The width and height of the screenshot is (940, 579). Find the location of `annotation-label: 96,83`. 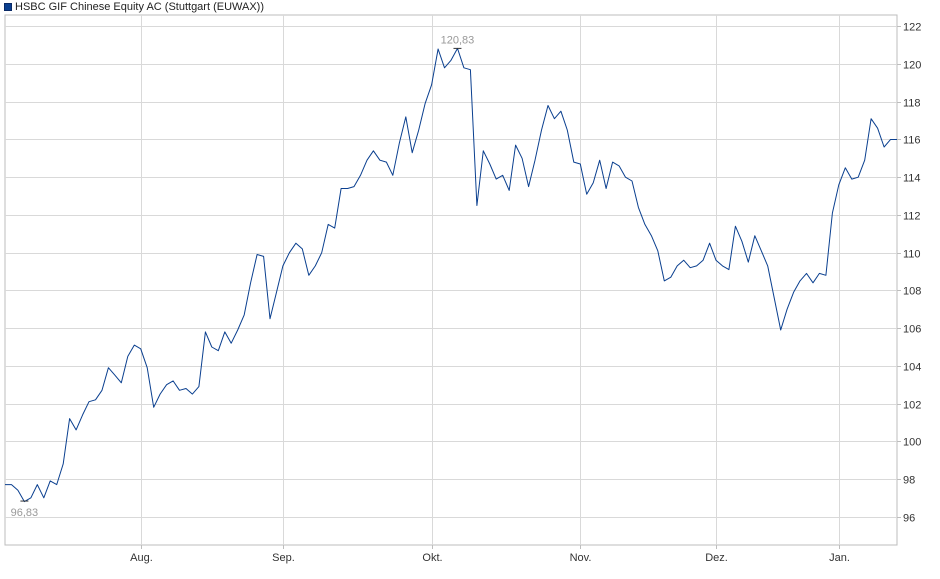

annotation-label: 96,83 is located at coordinates (25, 513).